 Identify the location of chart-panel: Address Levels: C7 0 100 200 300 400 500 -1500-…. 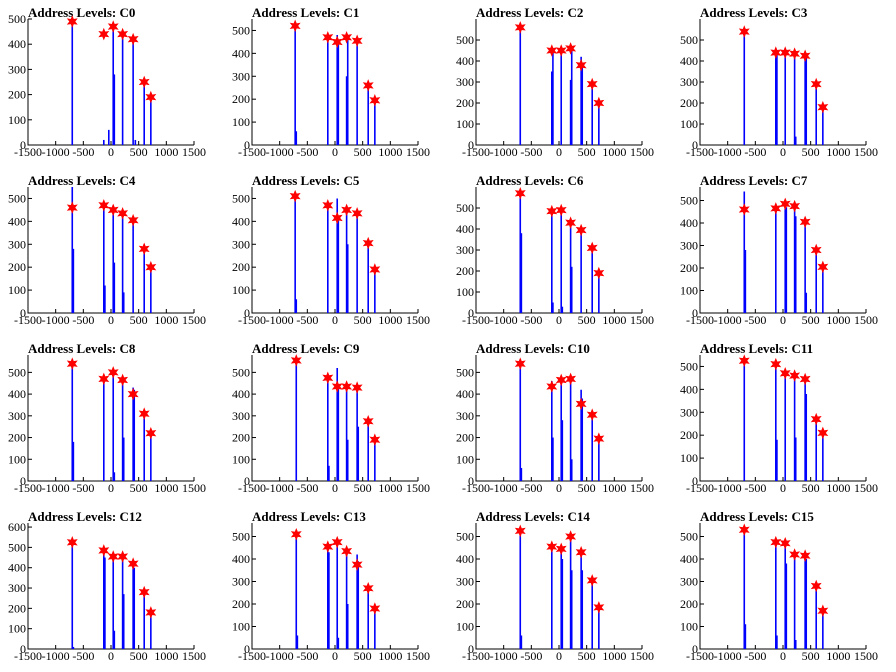
(784, 252).